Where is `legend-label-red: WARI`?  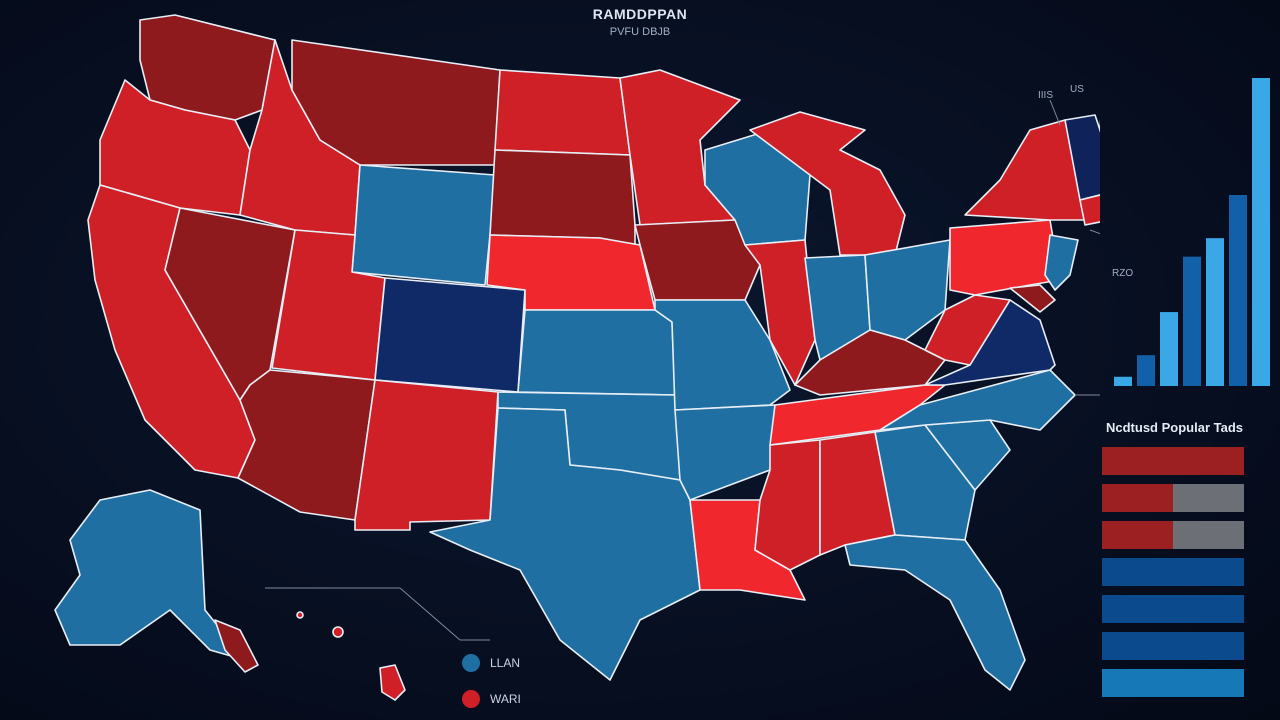
legend-label-red: WARI is located at coordinates (505, 699).